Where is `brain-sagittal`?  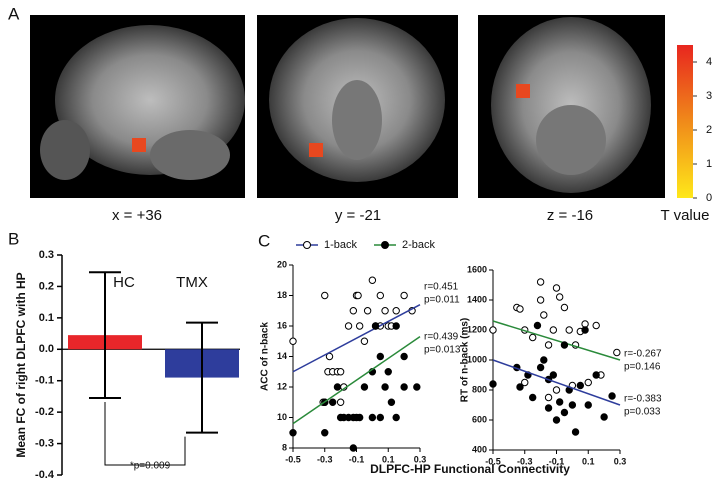
brain-sagittal is located at coordinates (137, 106).